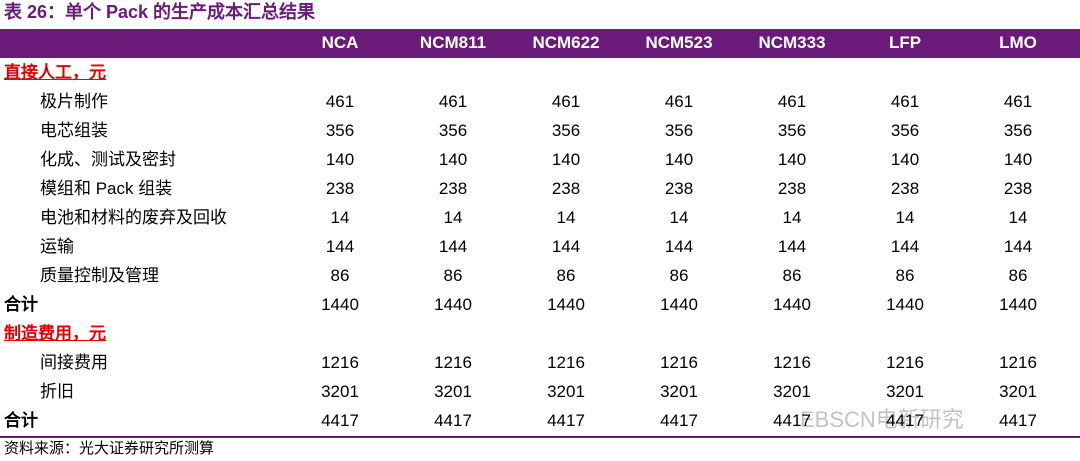 Image resolution: width=1080 pixels, height=461 pixels. Describe the element at coordinates (792, 42) in the screenshot. I see `column-header: NCM333` at that location.